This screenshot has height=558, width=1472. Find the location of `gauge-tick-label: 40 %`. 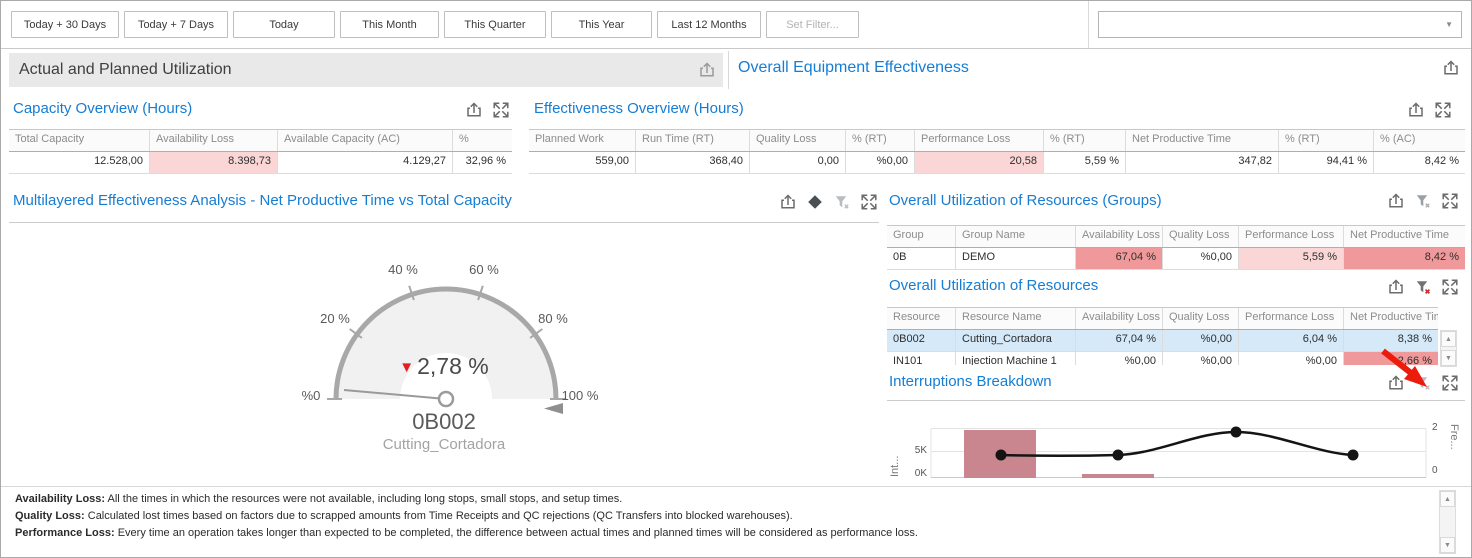

gauge-tick-label: 40 % is located at coordinates (403, 269).